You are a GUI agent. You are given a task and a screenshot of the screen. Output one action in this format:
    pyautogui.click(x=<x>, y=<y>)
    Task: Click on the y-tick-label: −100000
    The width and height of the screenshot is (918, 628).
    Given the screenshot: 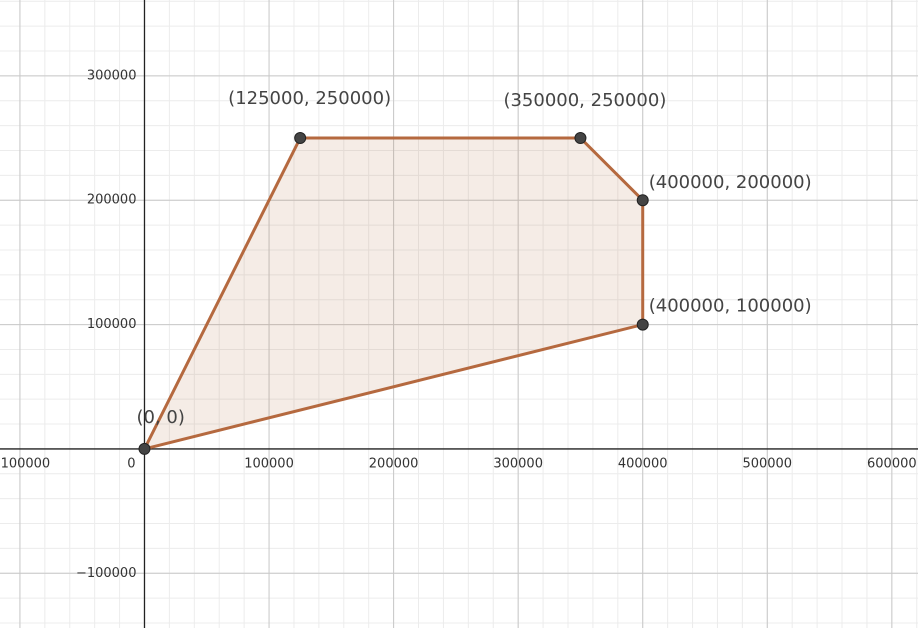 What is the action you would take?
    pyautogui.click(x=106, y=573)
    